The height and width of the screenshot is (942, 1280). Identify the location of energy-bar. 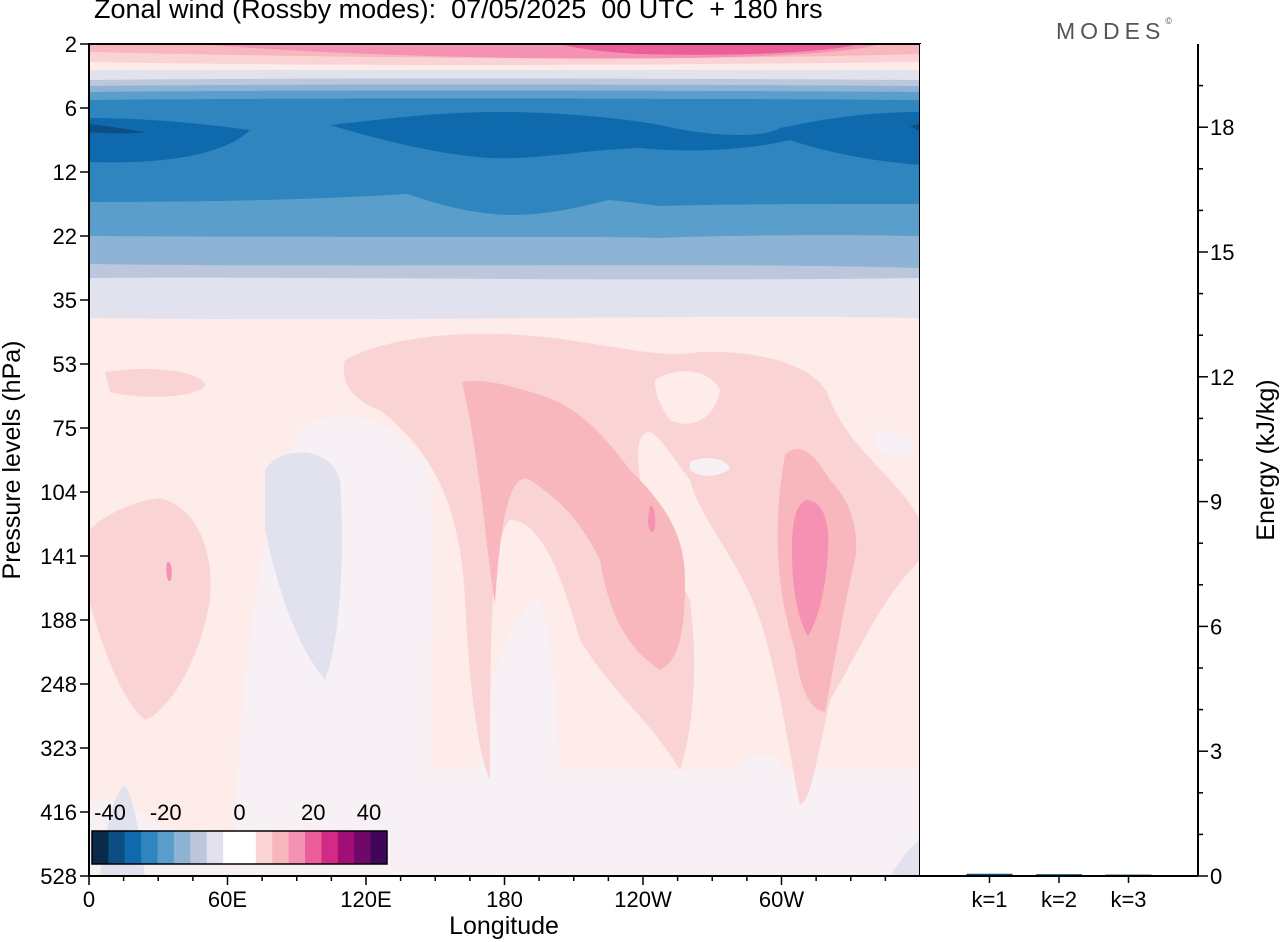
(989, 874).